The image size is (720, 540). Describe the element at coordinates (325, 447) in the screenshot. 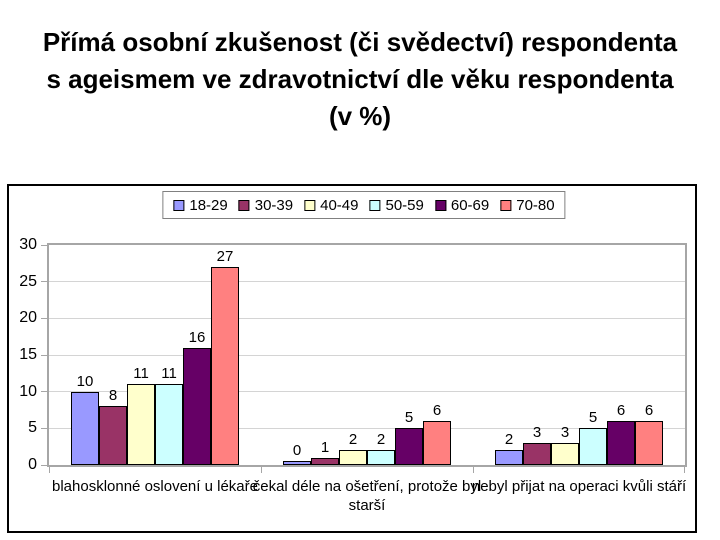

I see `bar-value-label: 1` at that location.